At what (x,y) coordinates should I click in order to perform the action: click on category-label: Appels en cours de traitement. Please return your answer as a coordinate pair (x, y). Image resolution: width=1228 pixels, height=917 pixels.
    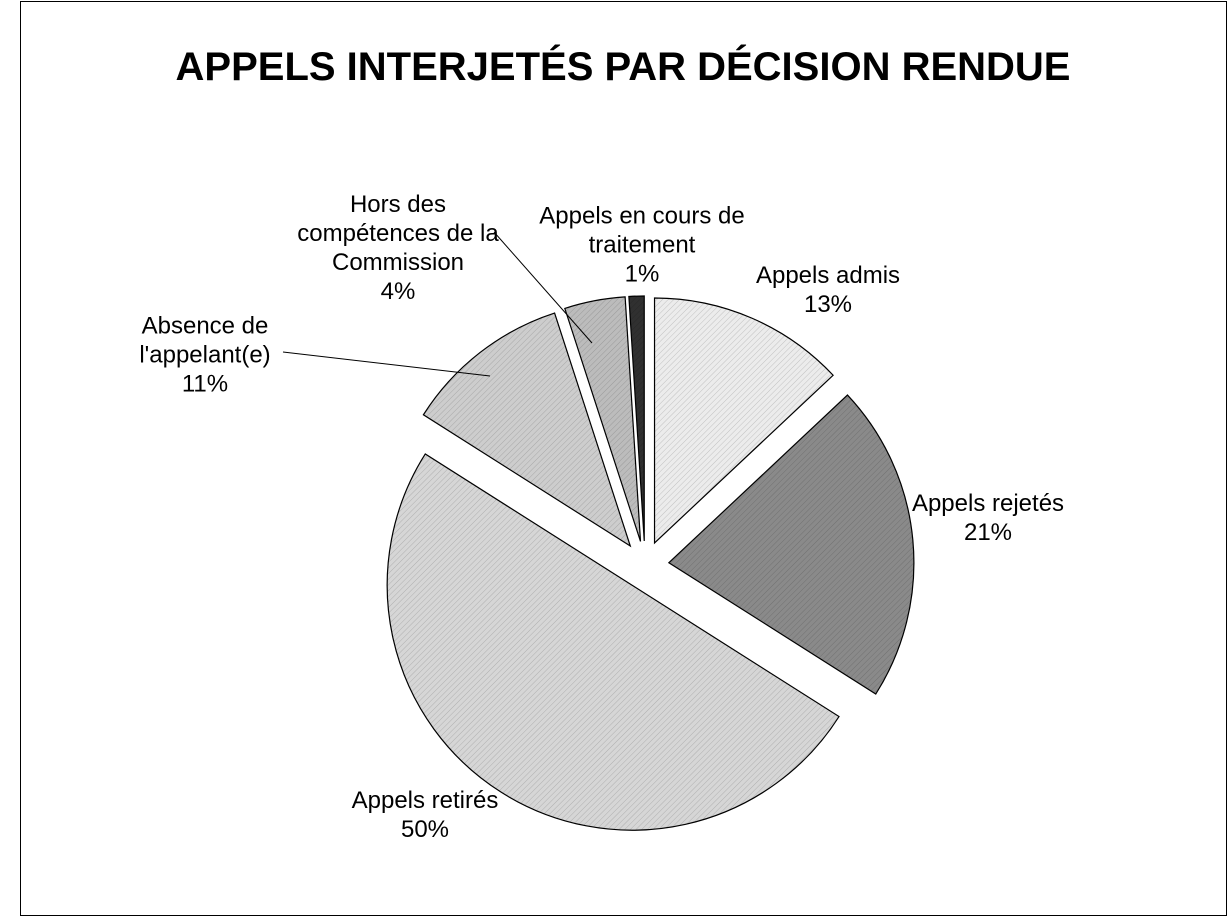
    Looking at the image, I should click on (642, 230).